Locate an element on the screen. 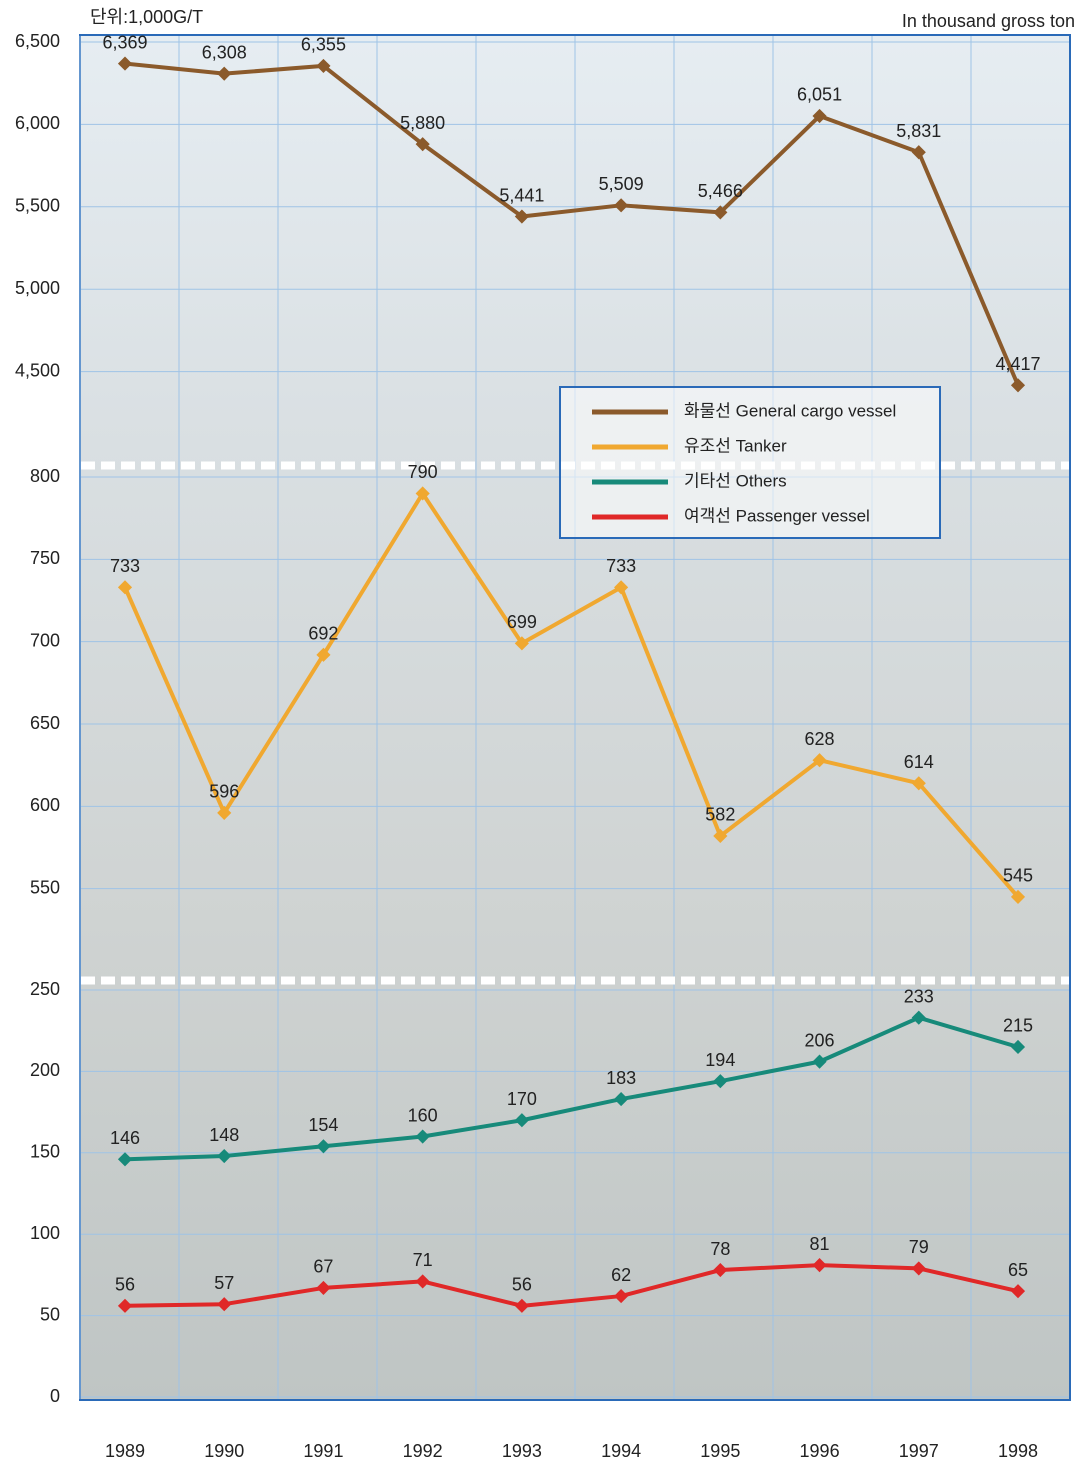  data-label: 692 is located at coordinates (323, 634).